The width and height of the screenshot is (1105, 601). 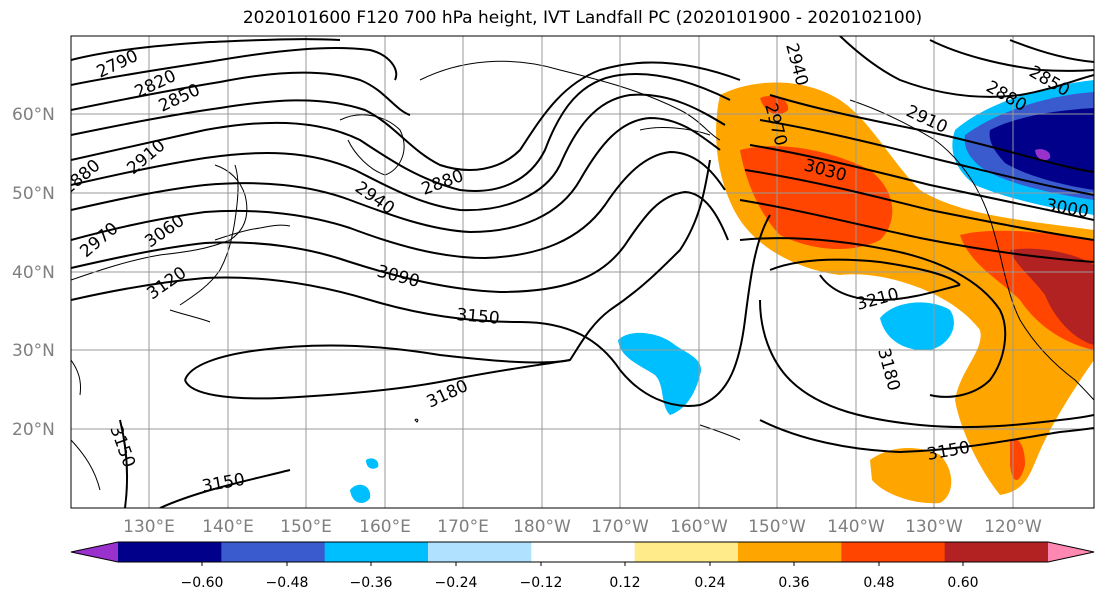 What do you see at coordinates (463, 527) in the screenshot?
I see `lon-label: 170°E` at bounding box center [463, 527].